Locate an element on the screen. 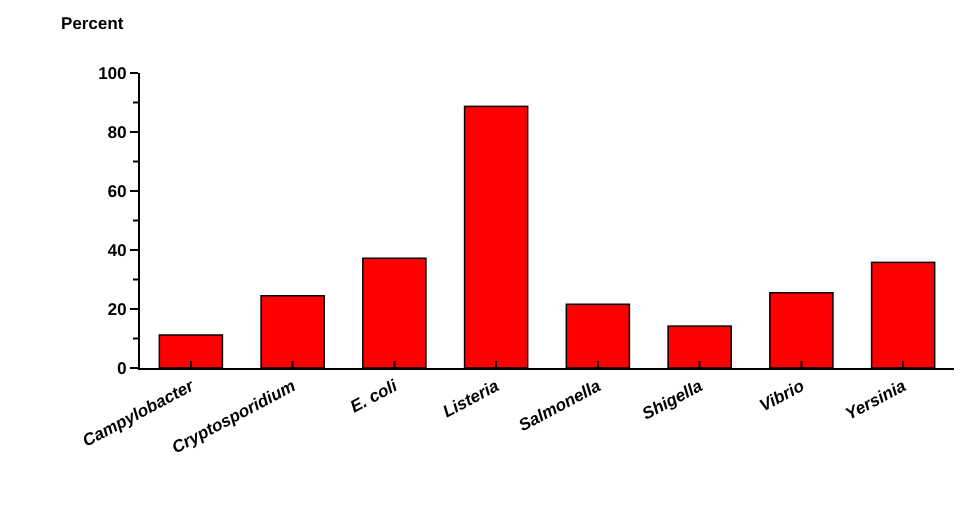  y-tick-label: 40 is located at coordinates (117, 250).